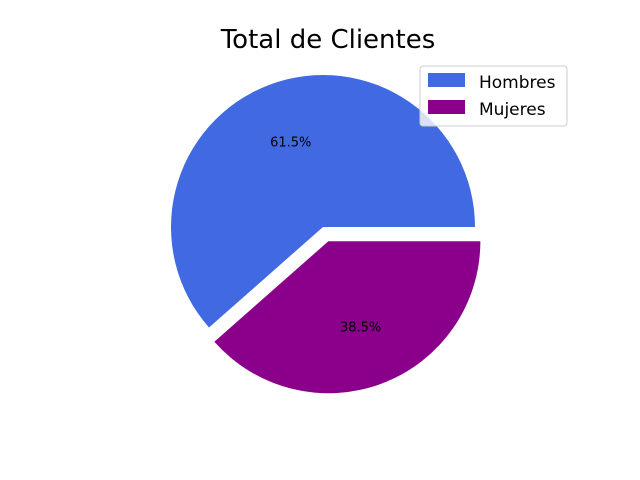  I want to click on legend: Hombres Mujeres, so click(493, 96).